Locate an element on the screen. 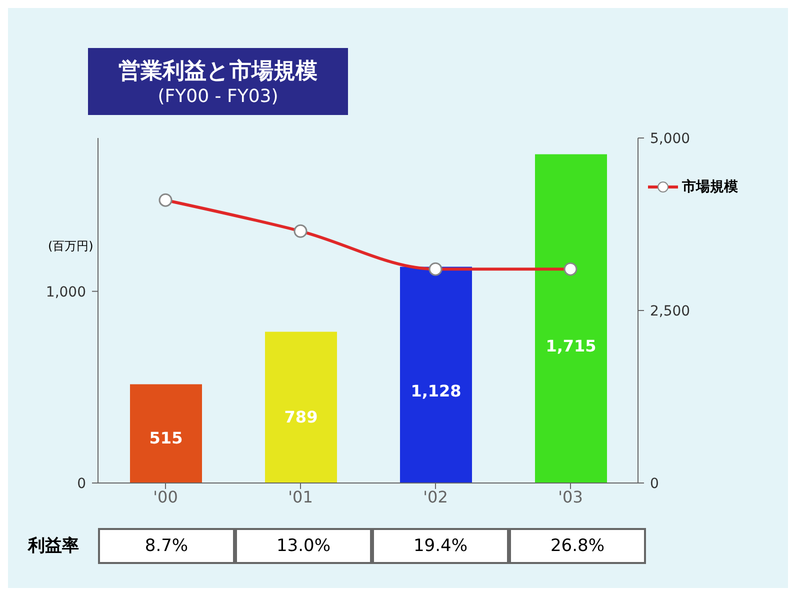 The image size is (800, 600). text: 19.4% is located at coordinates (440, 546).